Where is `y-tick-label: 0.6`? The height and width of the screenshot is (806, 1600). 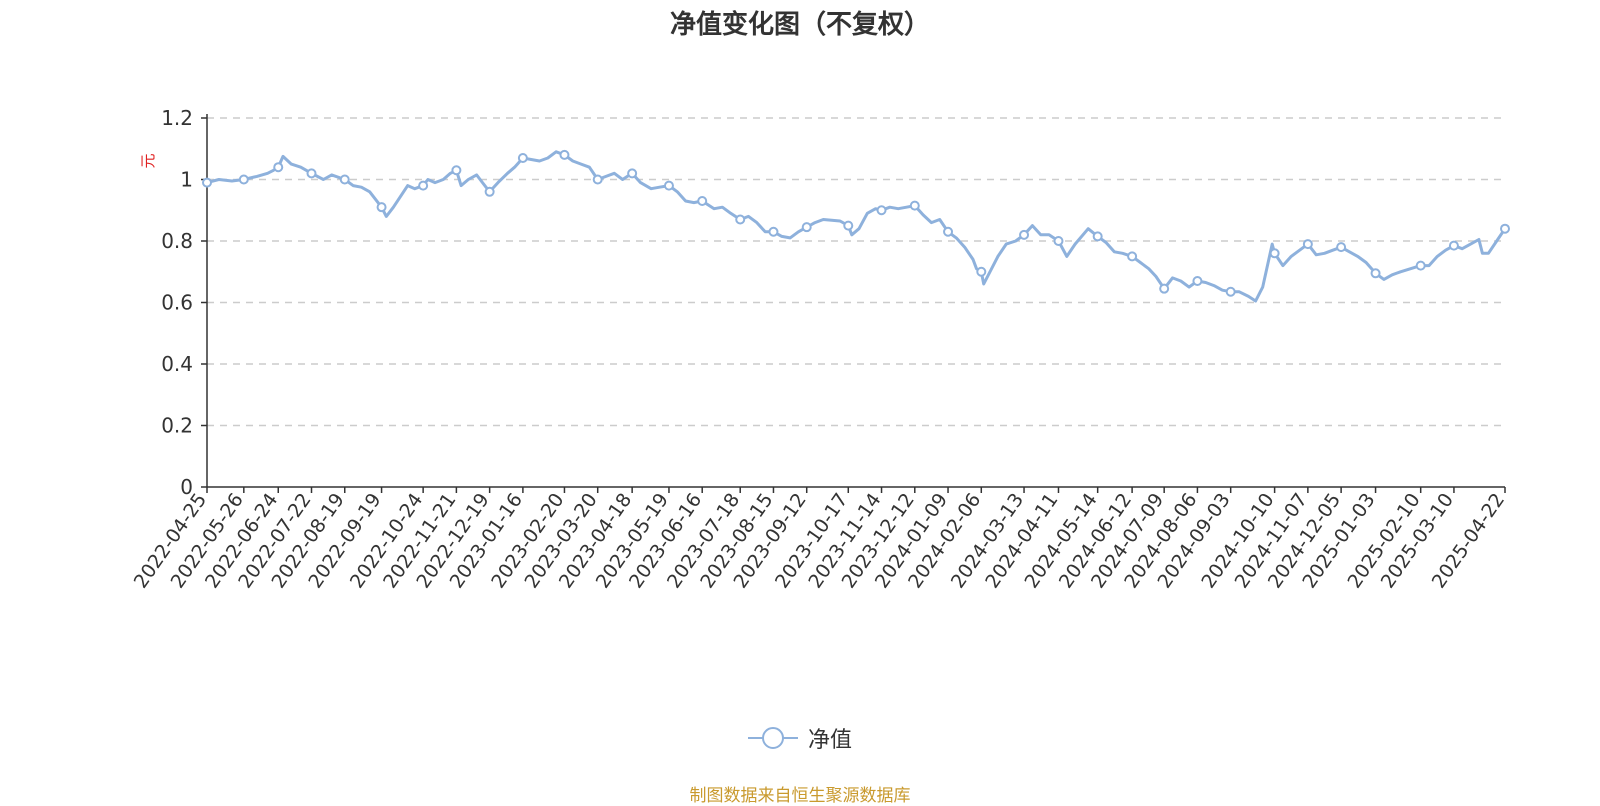 y-tick-label: 0.6 is located at coordinates (177, 303).